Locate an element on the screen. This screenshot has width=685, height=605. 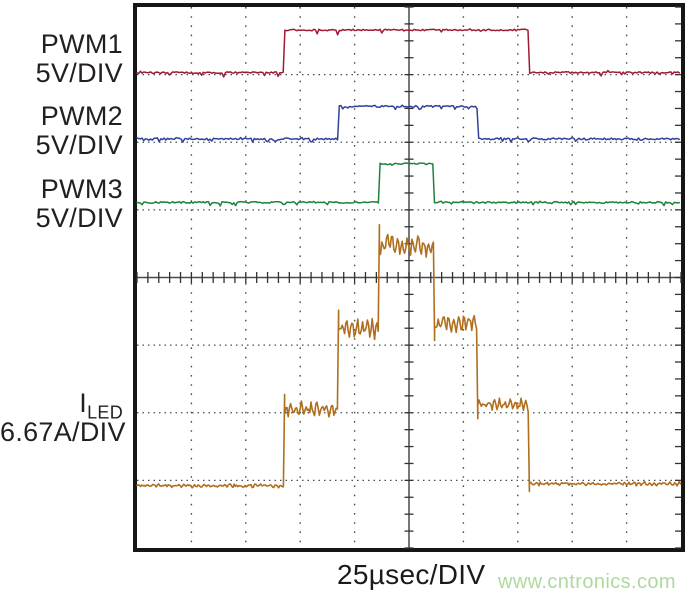
trace-pwm1 is located at coordinates (408, 53).